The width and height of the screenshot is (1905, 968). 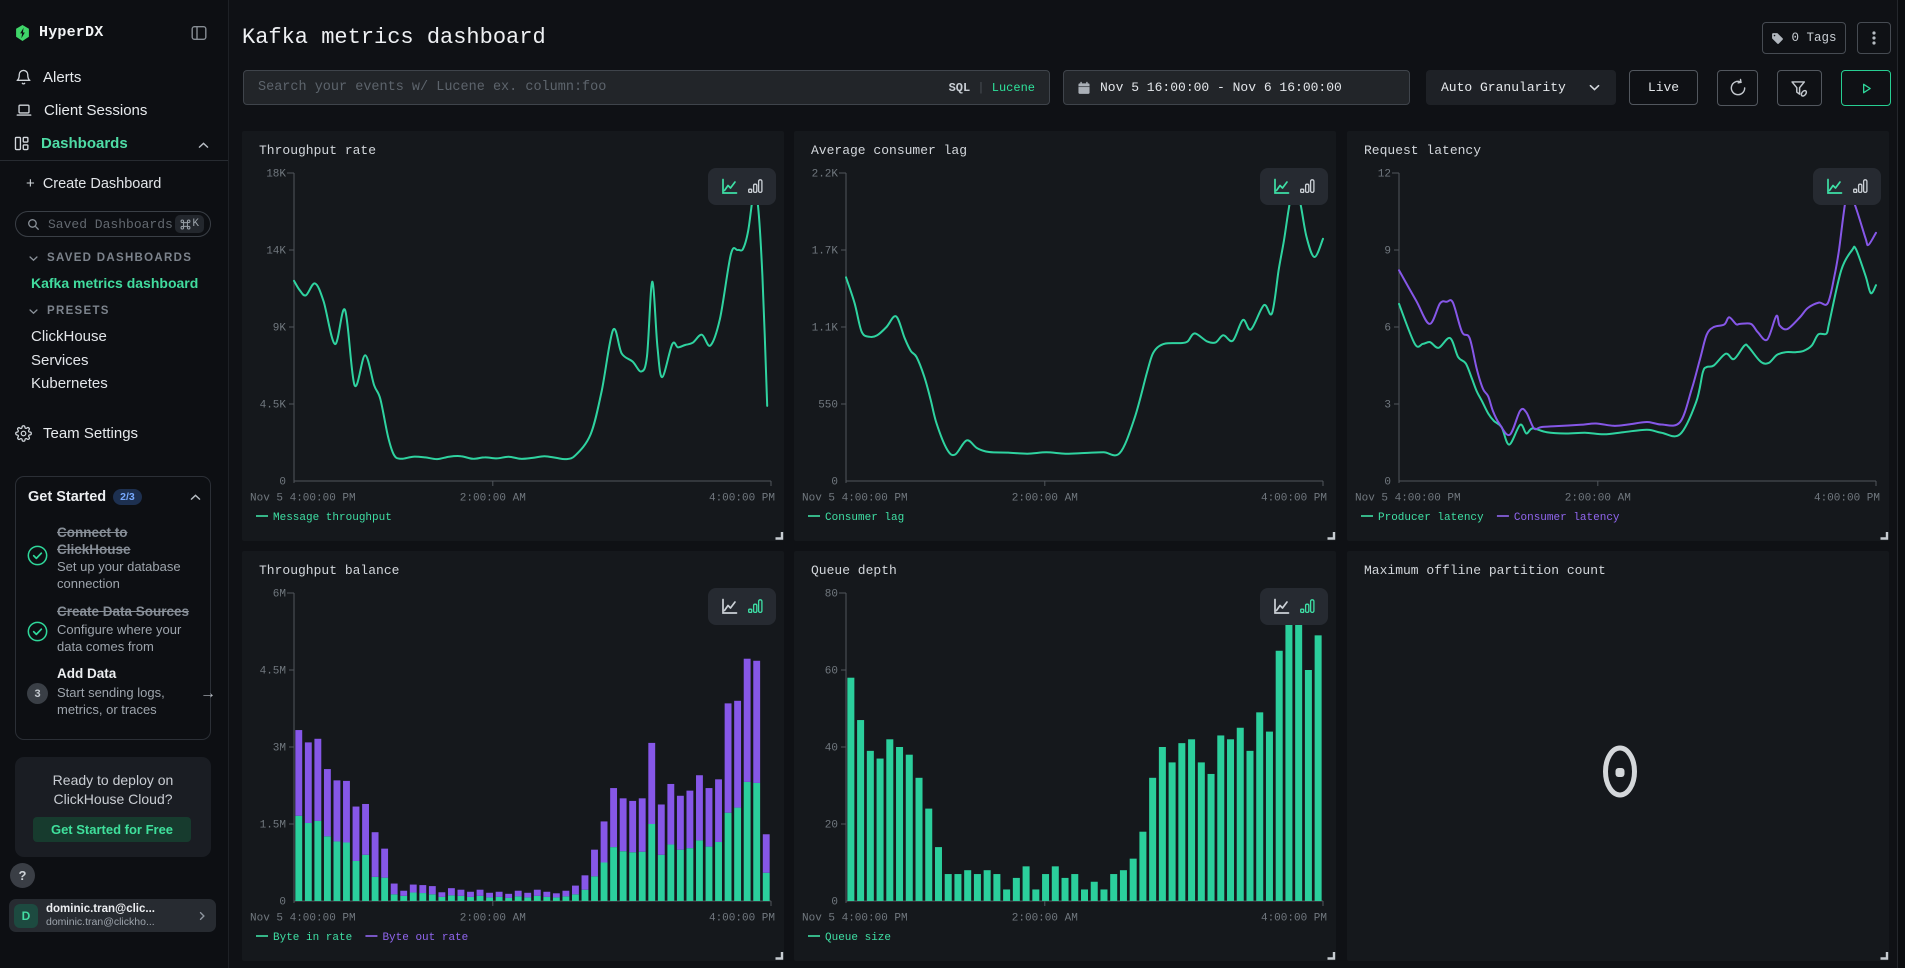 I want to click on svg-text: 550, so click(x=828, y=406).